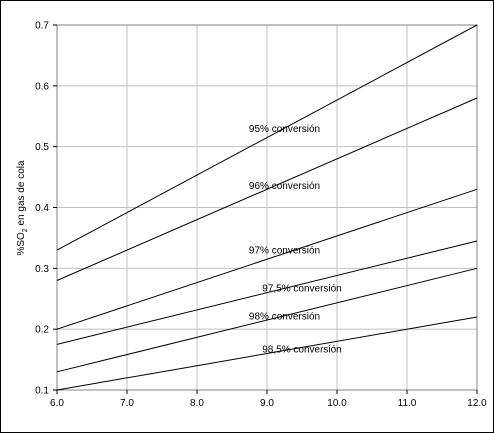 This screenshot has width=494, height=433. I want to click on x-tick-label: 7.0, so click(127, 403).